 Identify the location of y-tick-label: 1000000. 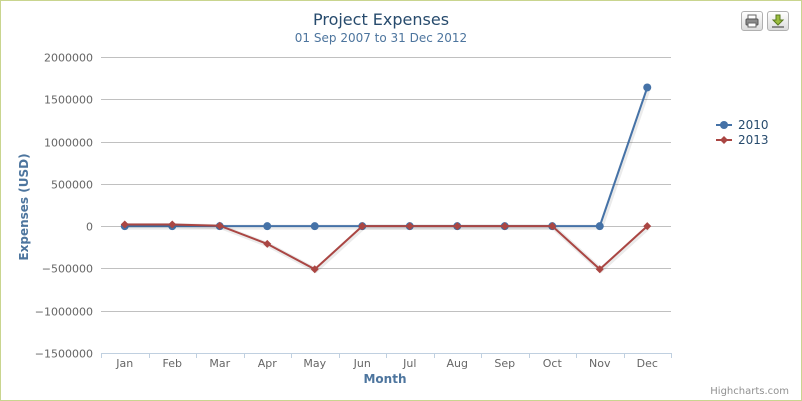
(68, 143).